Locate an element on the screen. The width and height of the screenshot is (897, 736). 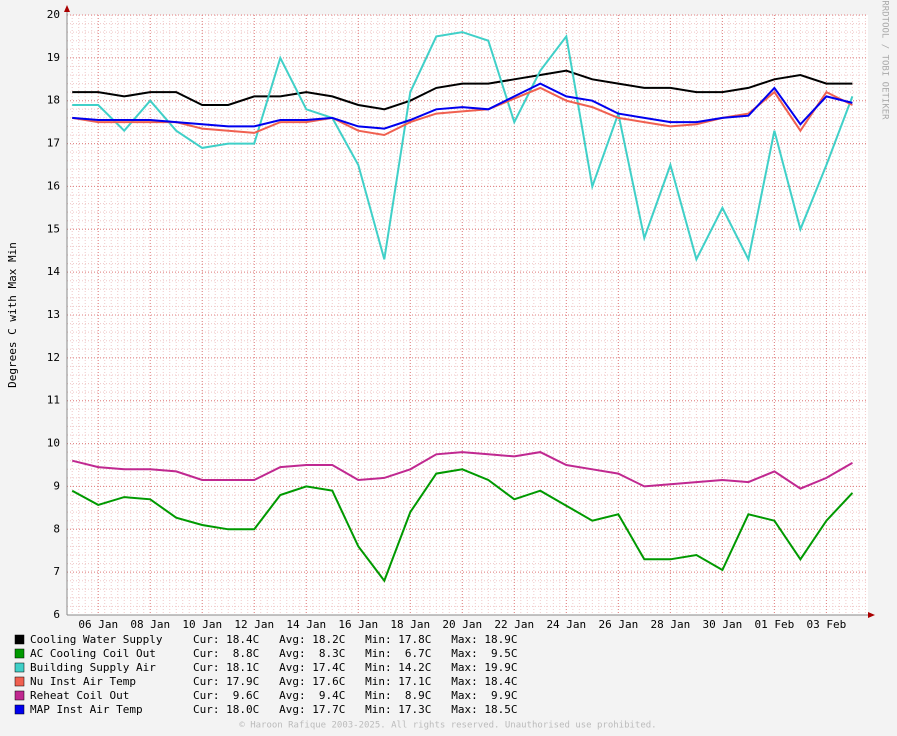
y-tick-label: 14 is located at coordinates (54, 271).